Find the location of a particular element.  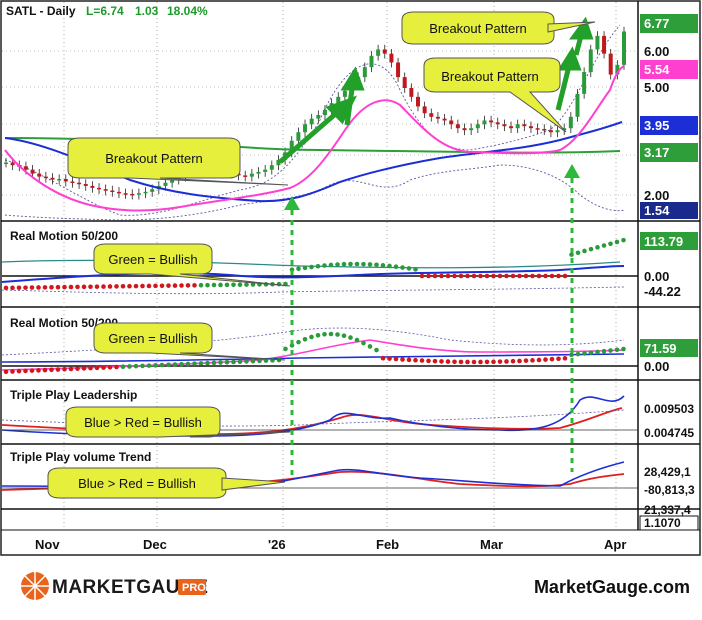

price-y-axis: 6.00 5.00 2.00 is located at coordinates (656, 123).